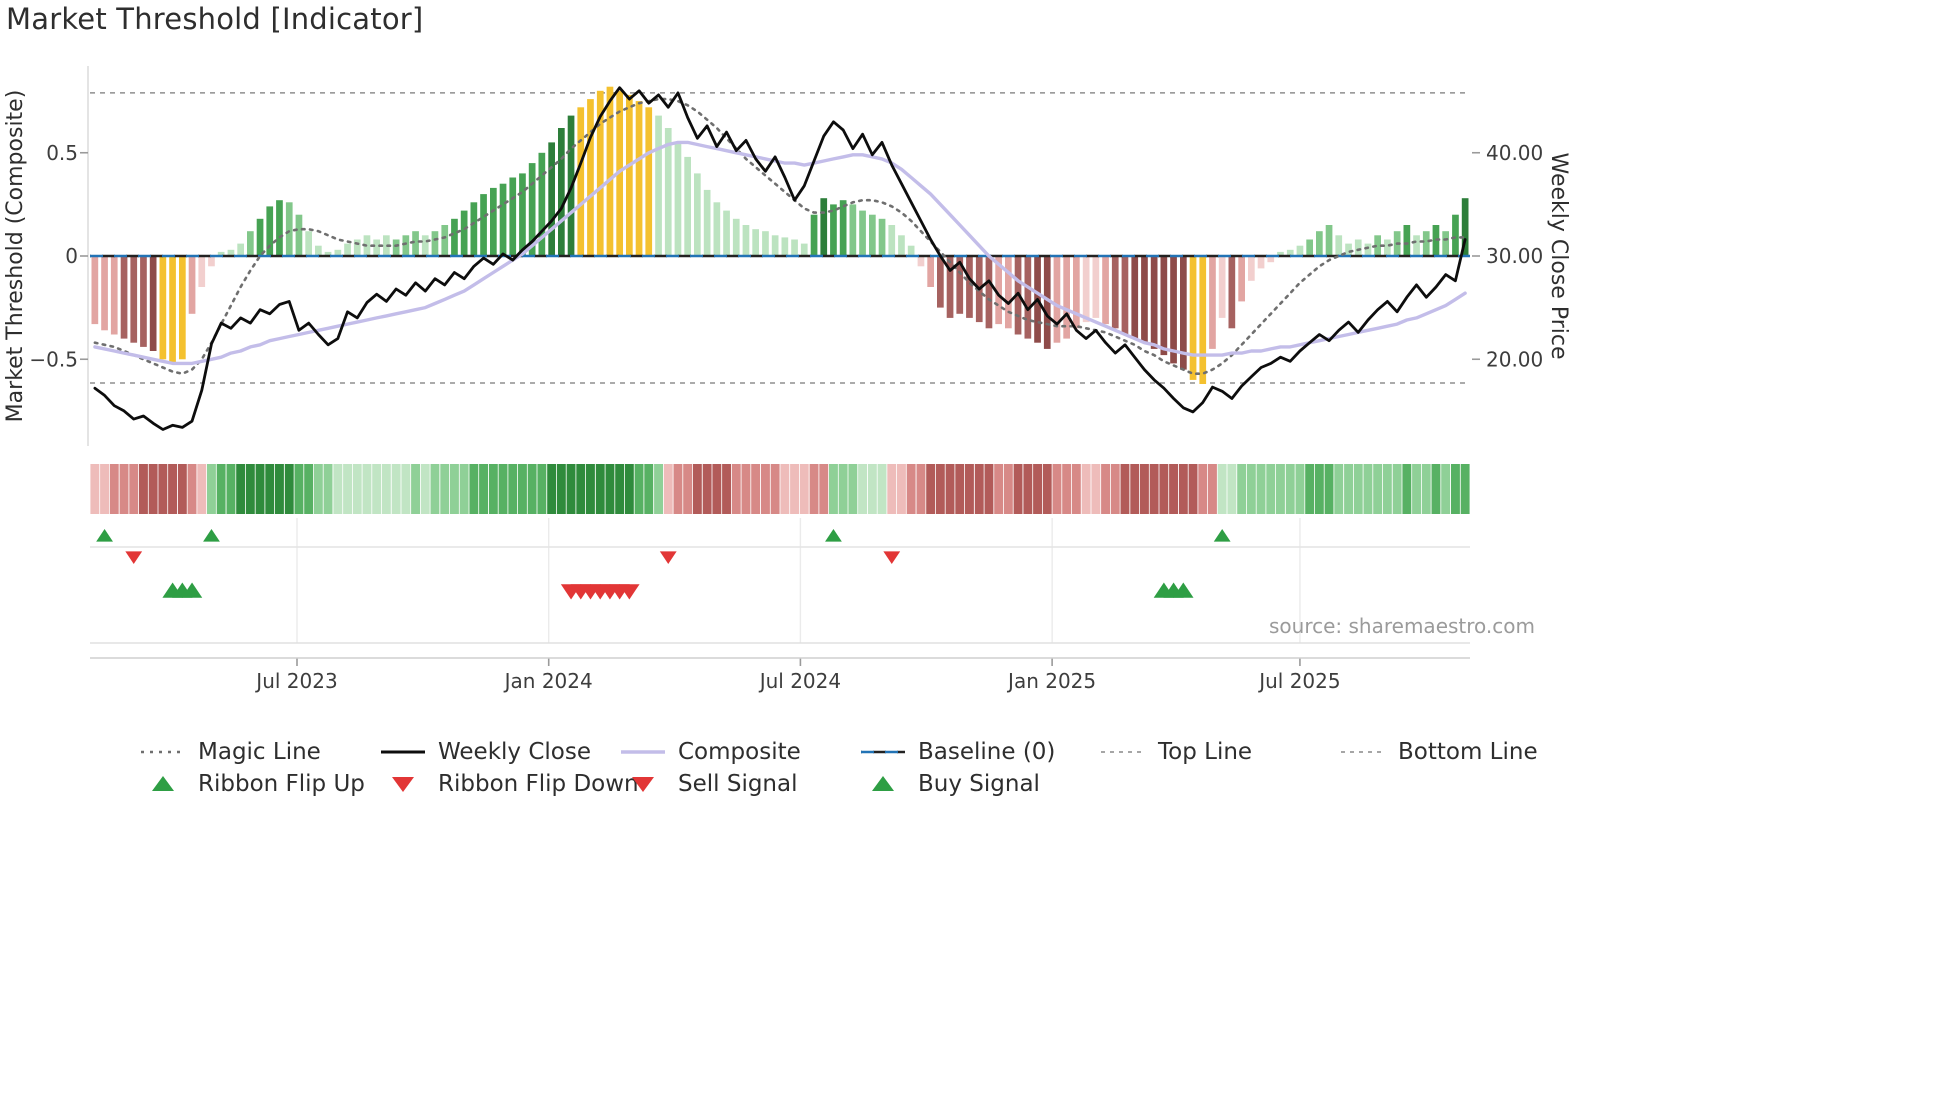  I want to click on triangle-up-icon, so click(883, 783).